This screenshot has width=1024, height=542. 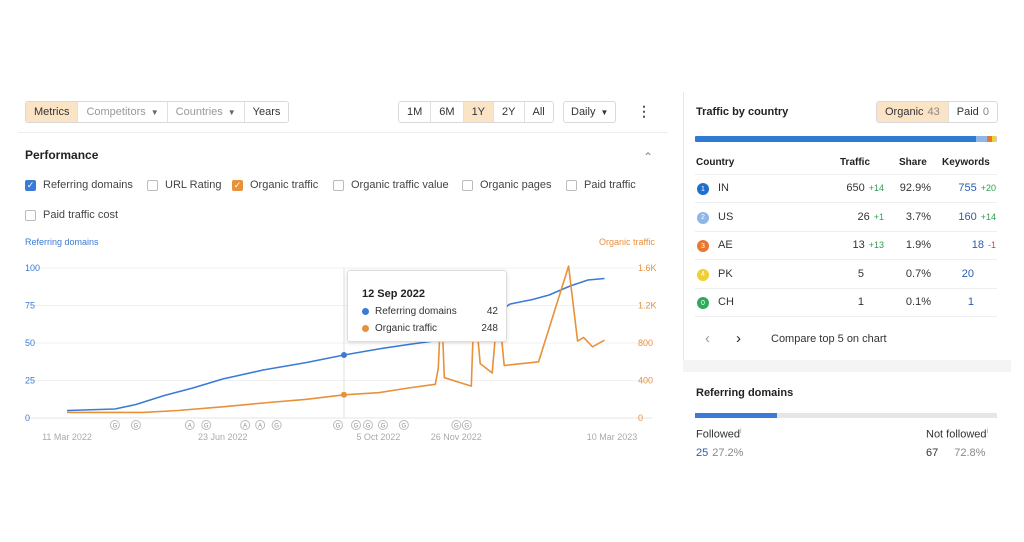 What do you see at coordinates (538, 112) in the screenshot?
I see `range-all: All` at bounding box center [538, 112].